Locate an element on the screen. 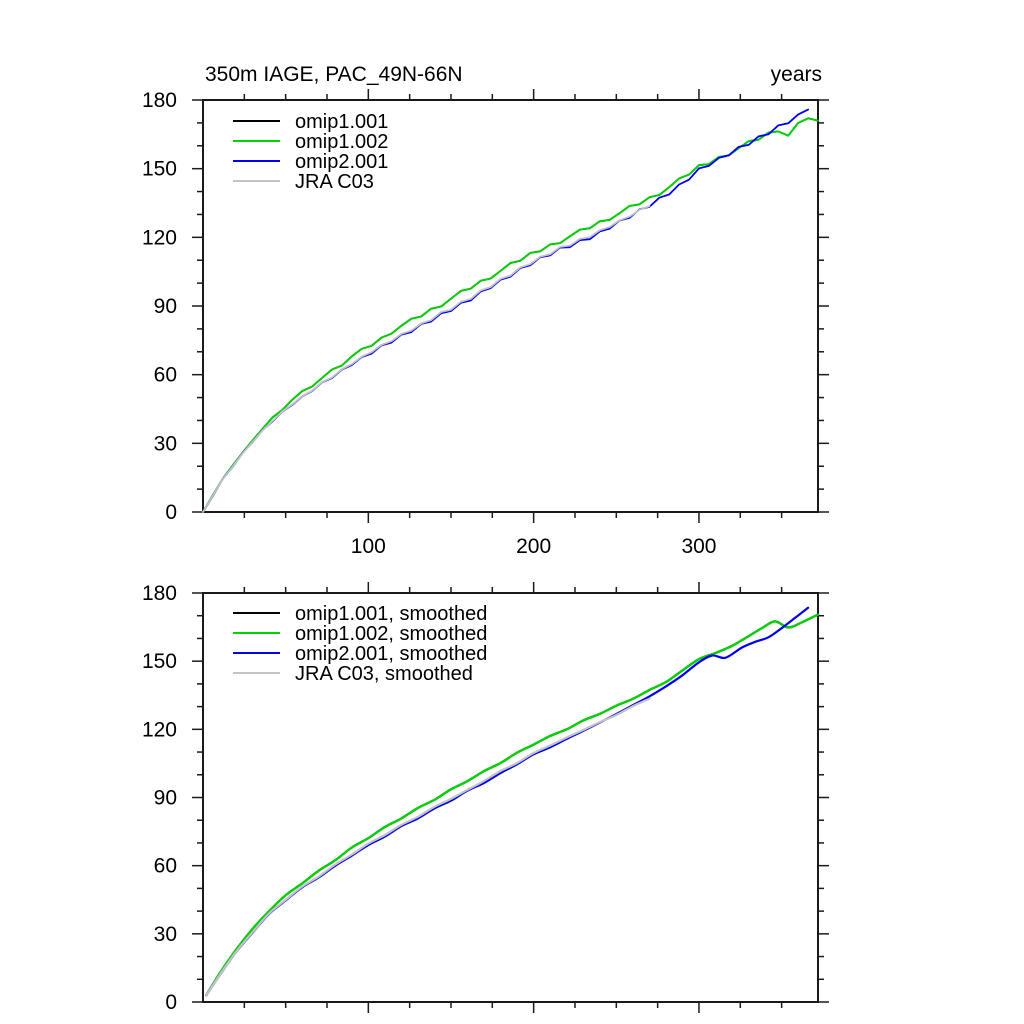  chart-title: 350m IAGE, PAC_49N-66N is located at coordinates (334, 74).